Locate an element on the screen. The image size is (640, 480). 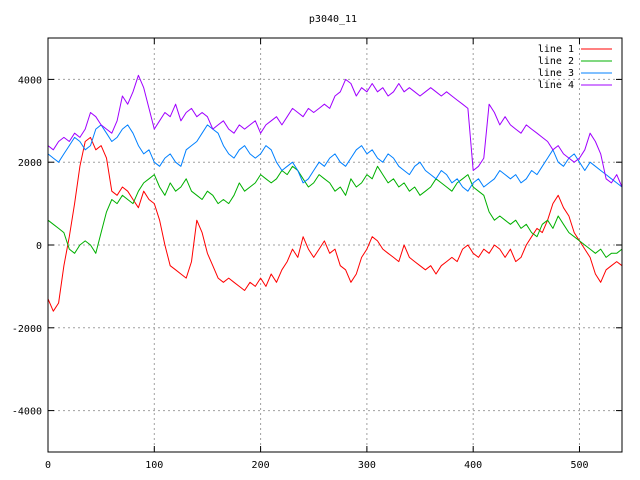
chart-title: p3040_11 is located at coordinates (333, 19).